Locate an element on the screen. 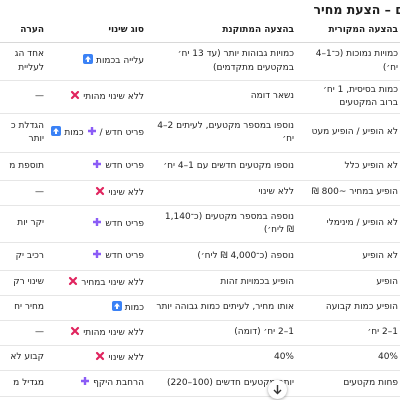 The height and width of the screenshot is (400, 400). cell: הופיע במחיר ~800 ₪ is located at coordinates (350, 193).